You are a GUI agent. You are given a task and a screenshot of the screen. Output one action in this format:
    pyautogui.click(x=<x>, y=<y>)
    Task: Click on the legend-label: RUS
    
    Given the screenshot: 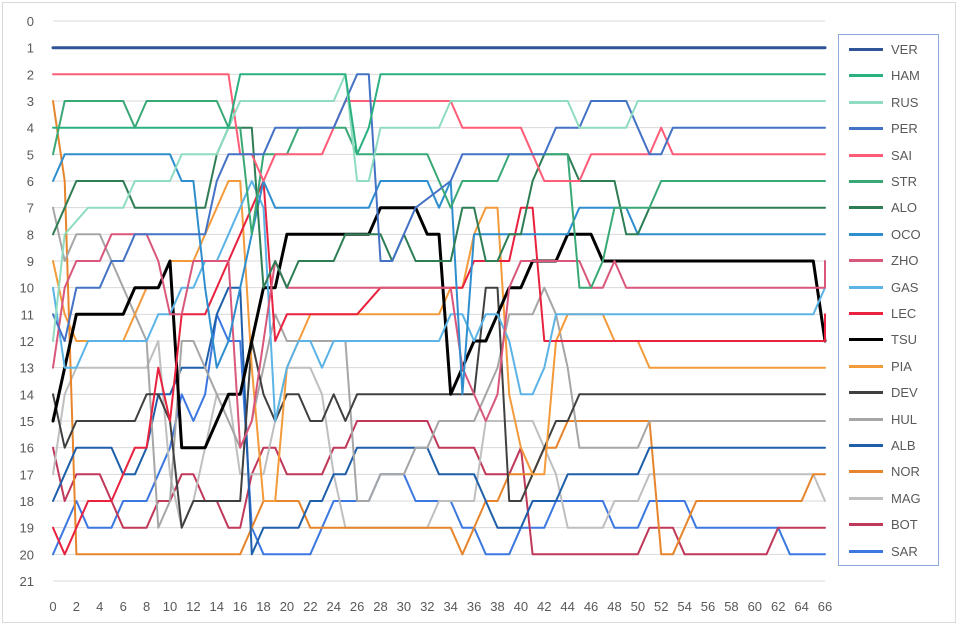 What is the action you would take?
    pyautogui.click(x=905, y=102)
    